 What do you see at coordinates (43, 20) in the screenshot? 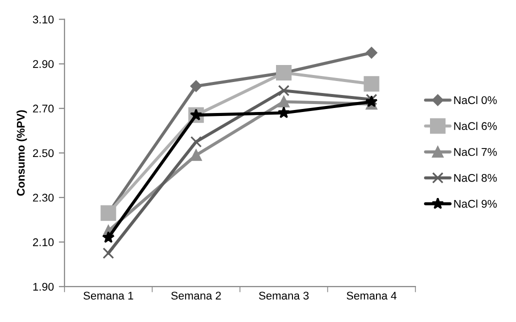
I see `y-tick-label: 3.10` at bounding box center [43, 20].